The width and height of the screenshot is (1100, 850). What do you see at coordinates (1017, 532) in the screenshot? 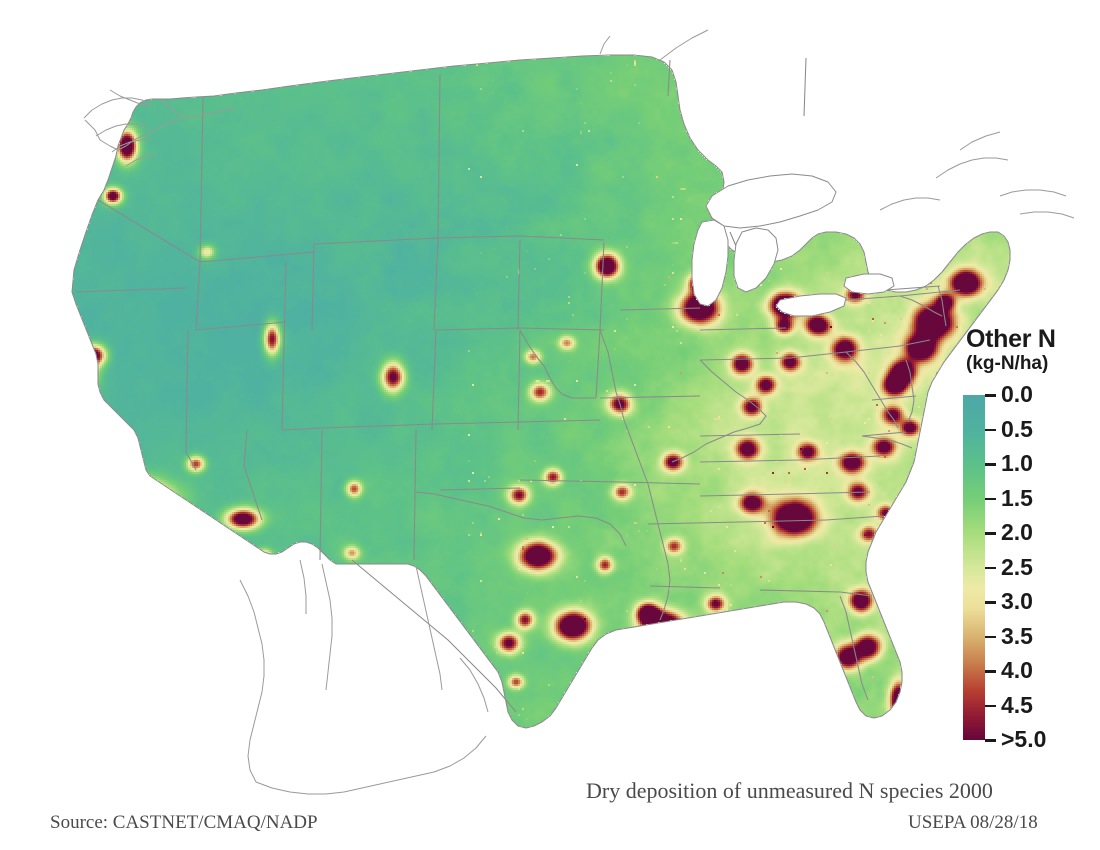
I see `tick-label: 2.0` at bounding box center [1017, 532].